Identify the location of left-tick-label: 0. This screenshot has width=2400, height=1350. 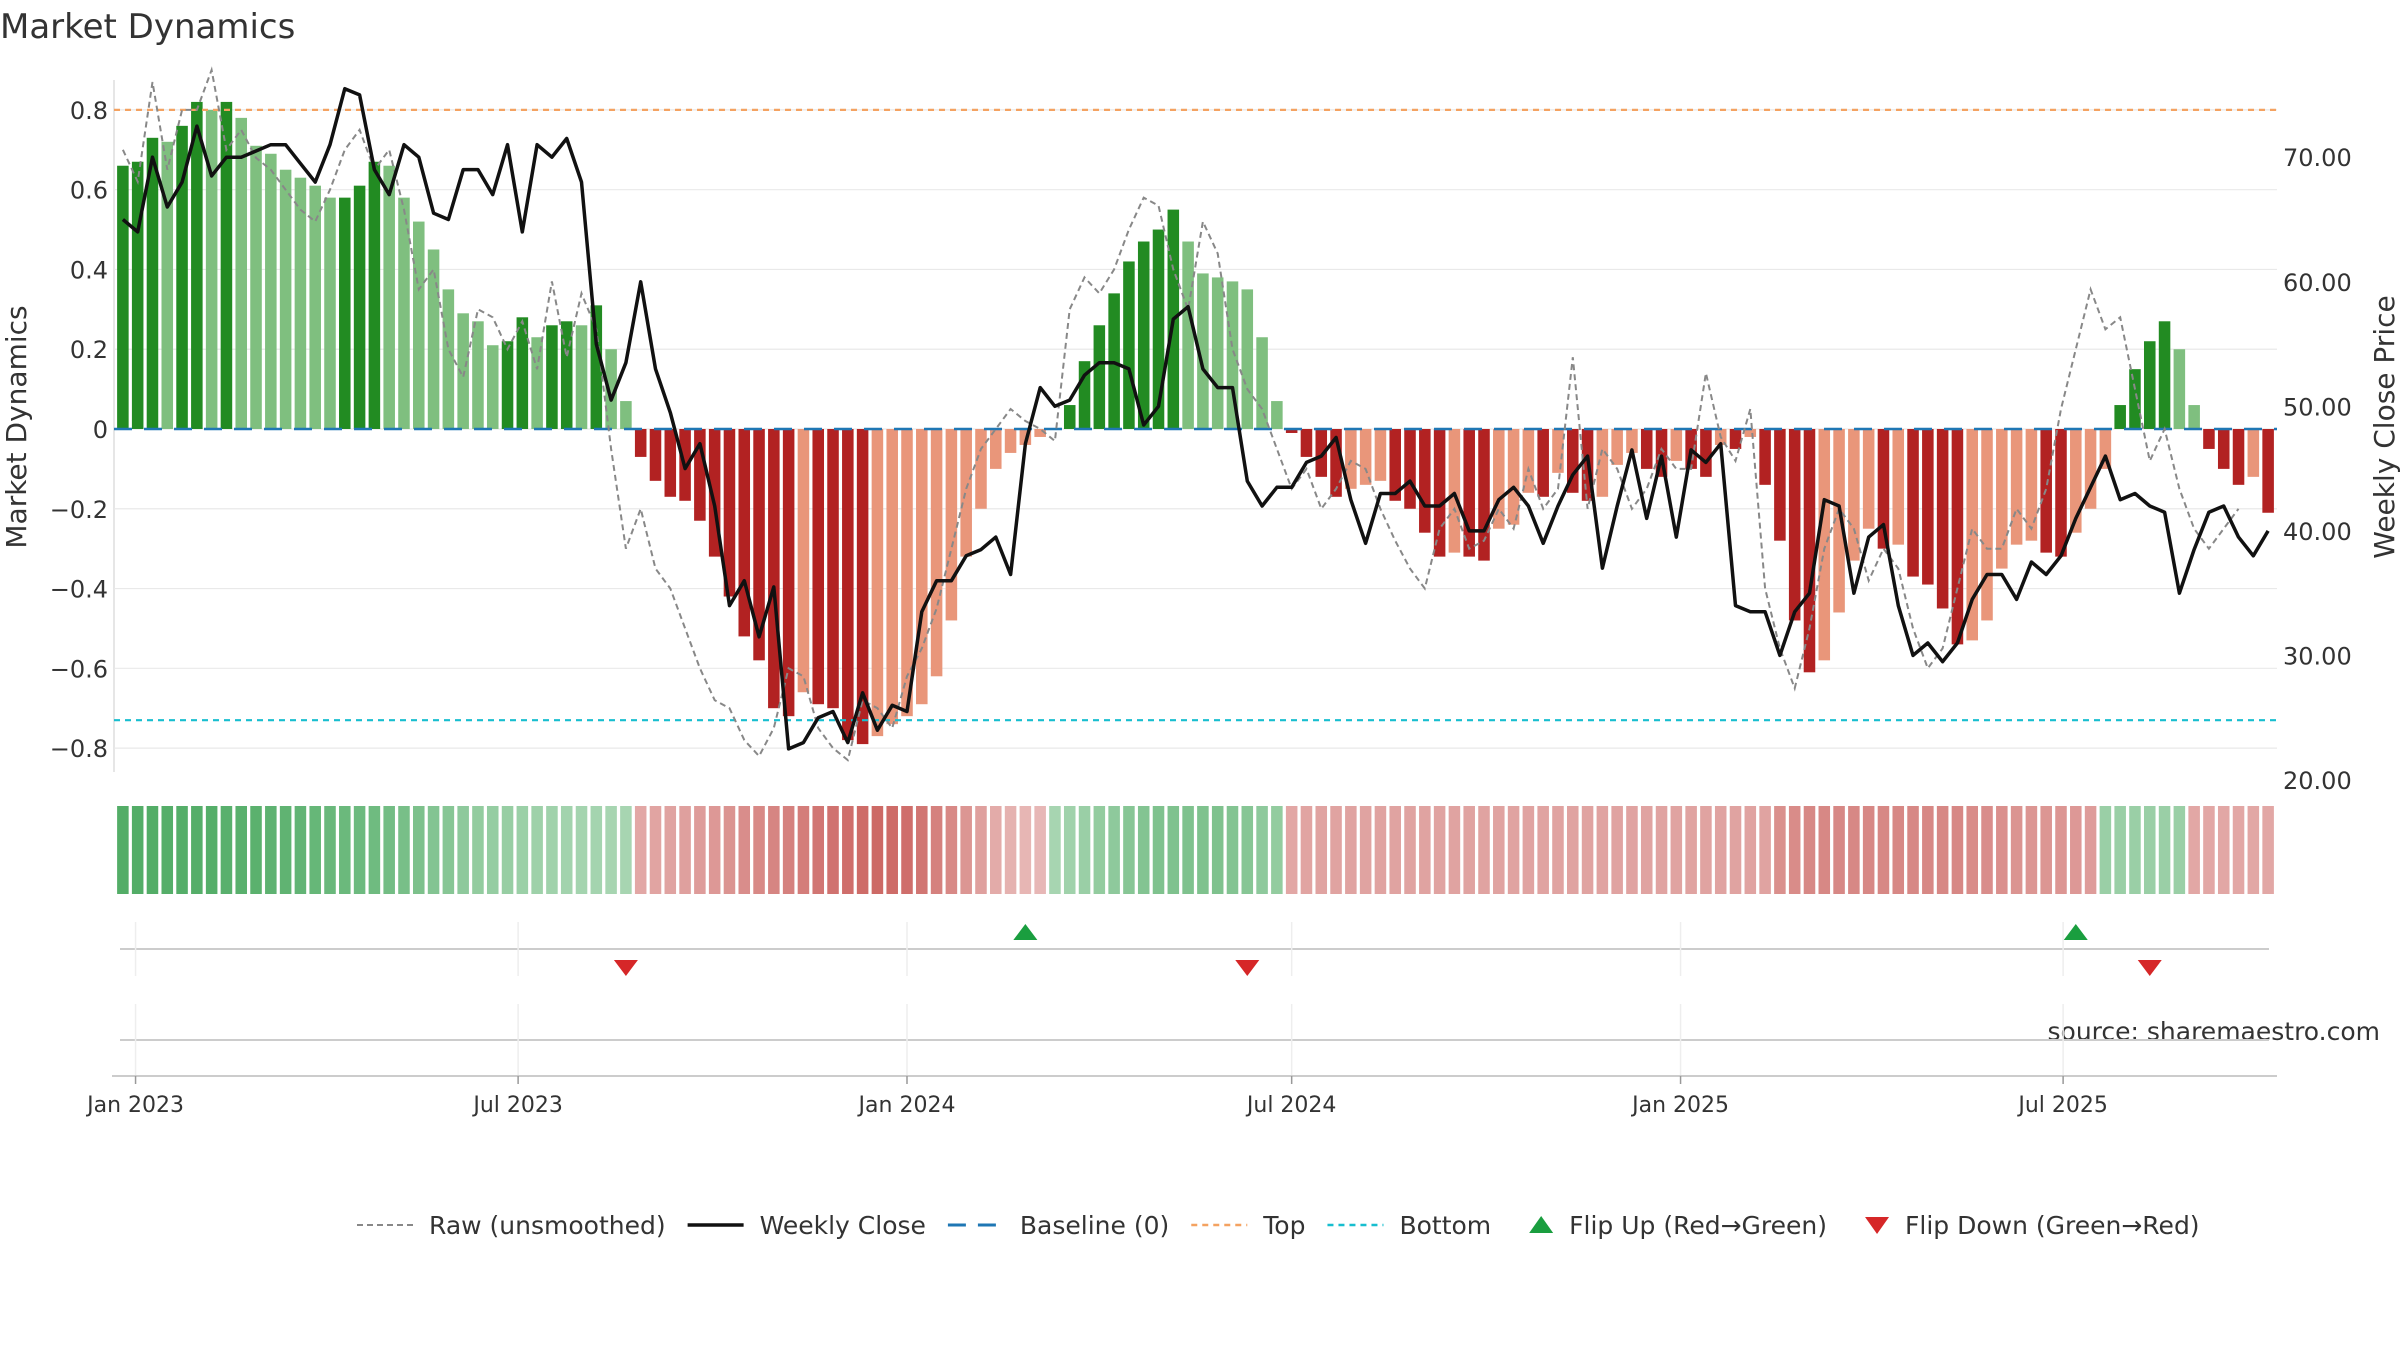
(100, 430).